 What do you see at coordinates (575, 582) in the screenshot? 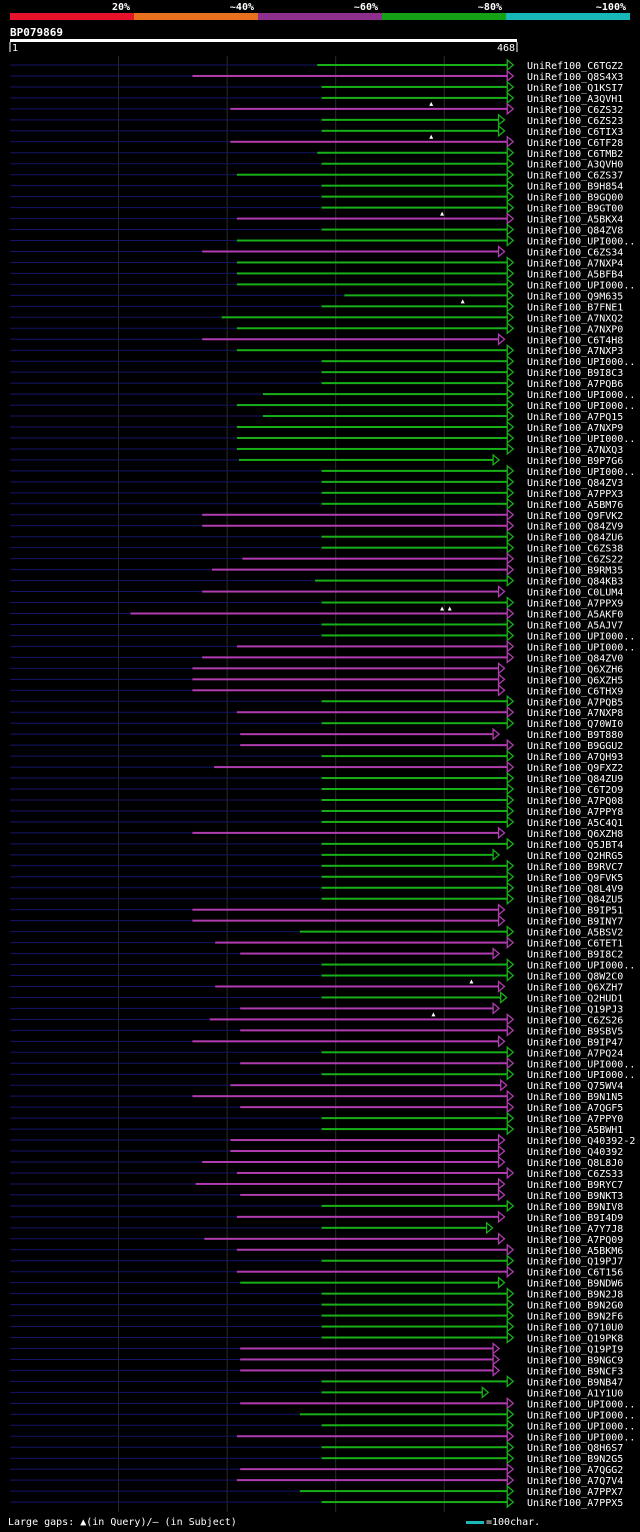
I see `hit-label: UniRef100_Q84KB3` at bounding box center [575, 582].